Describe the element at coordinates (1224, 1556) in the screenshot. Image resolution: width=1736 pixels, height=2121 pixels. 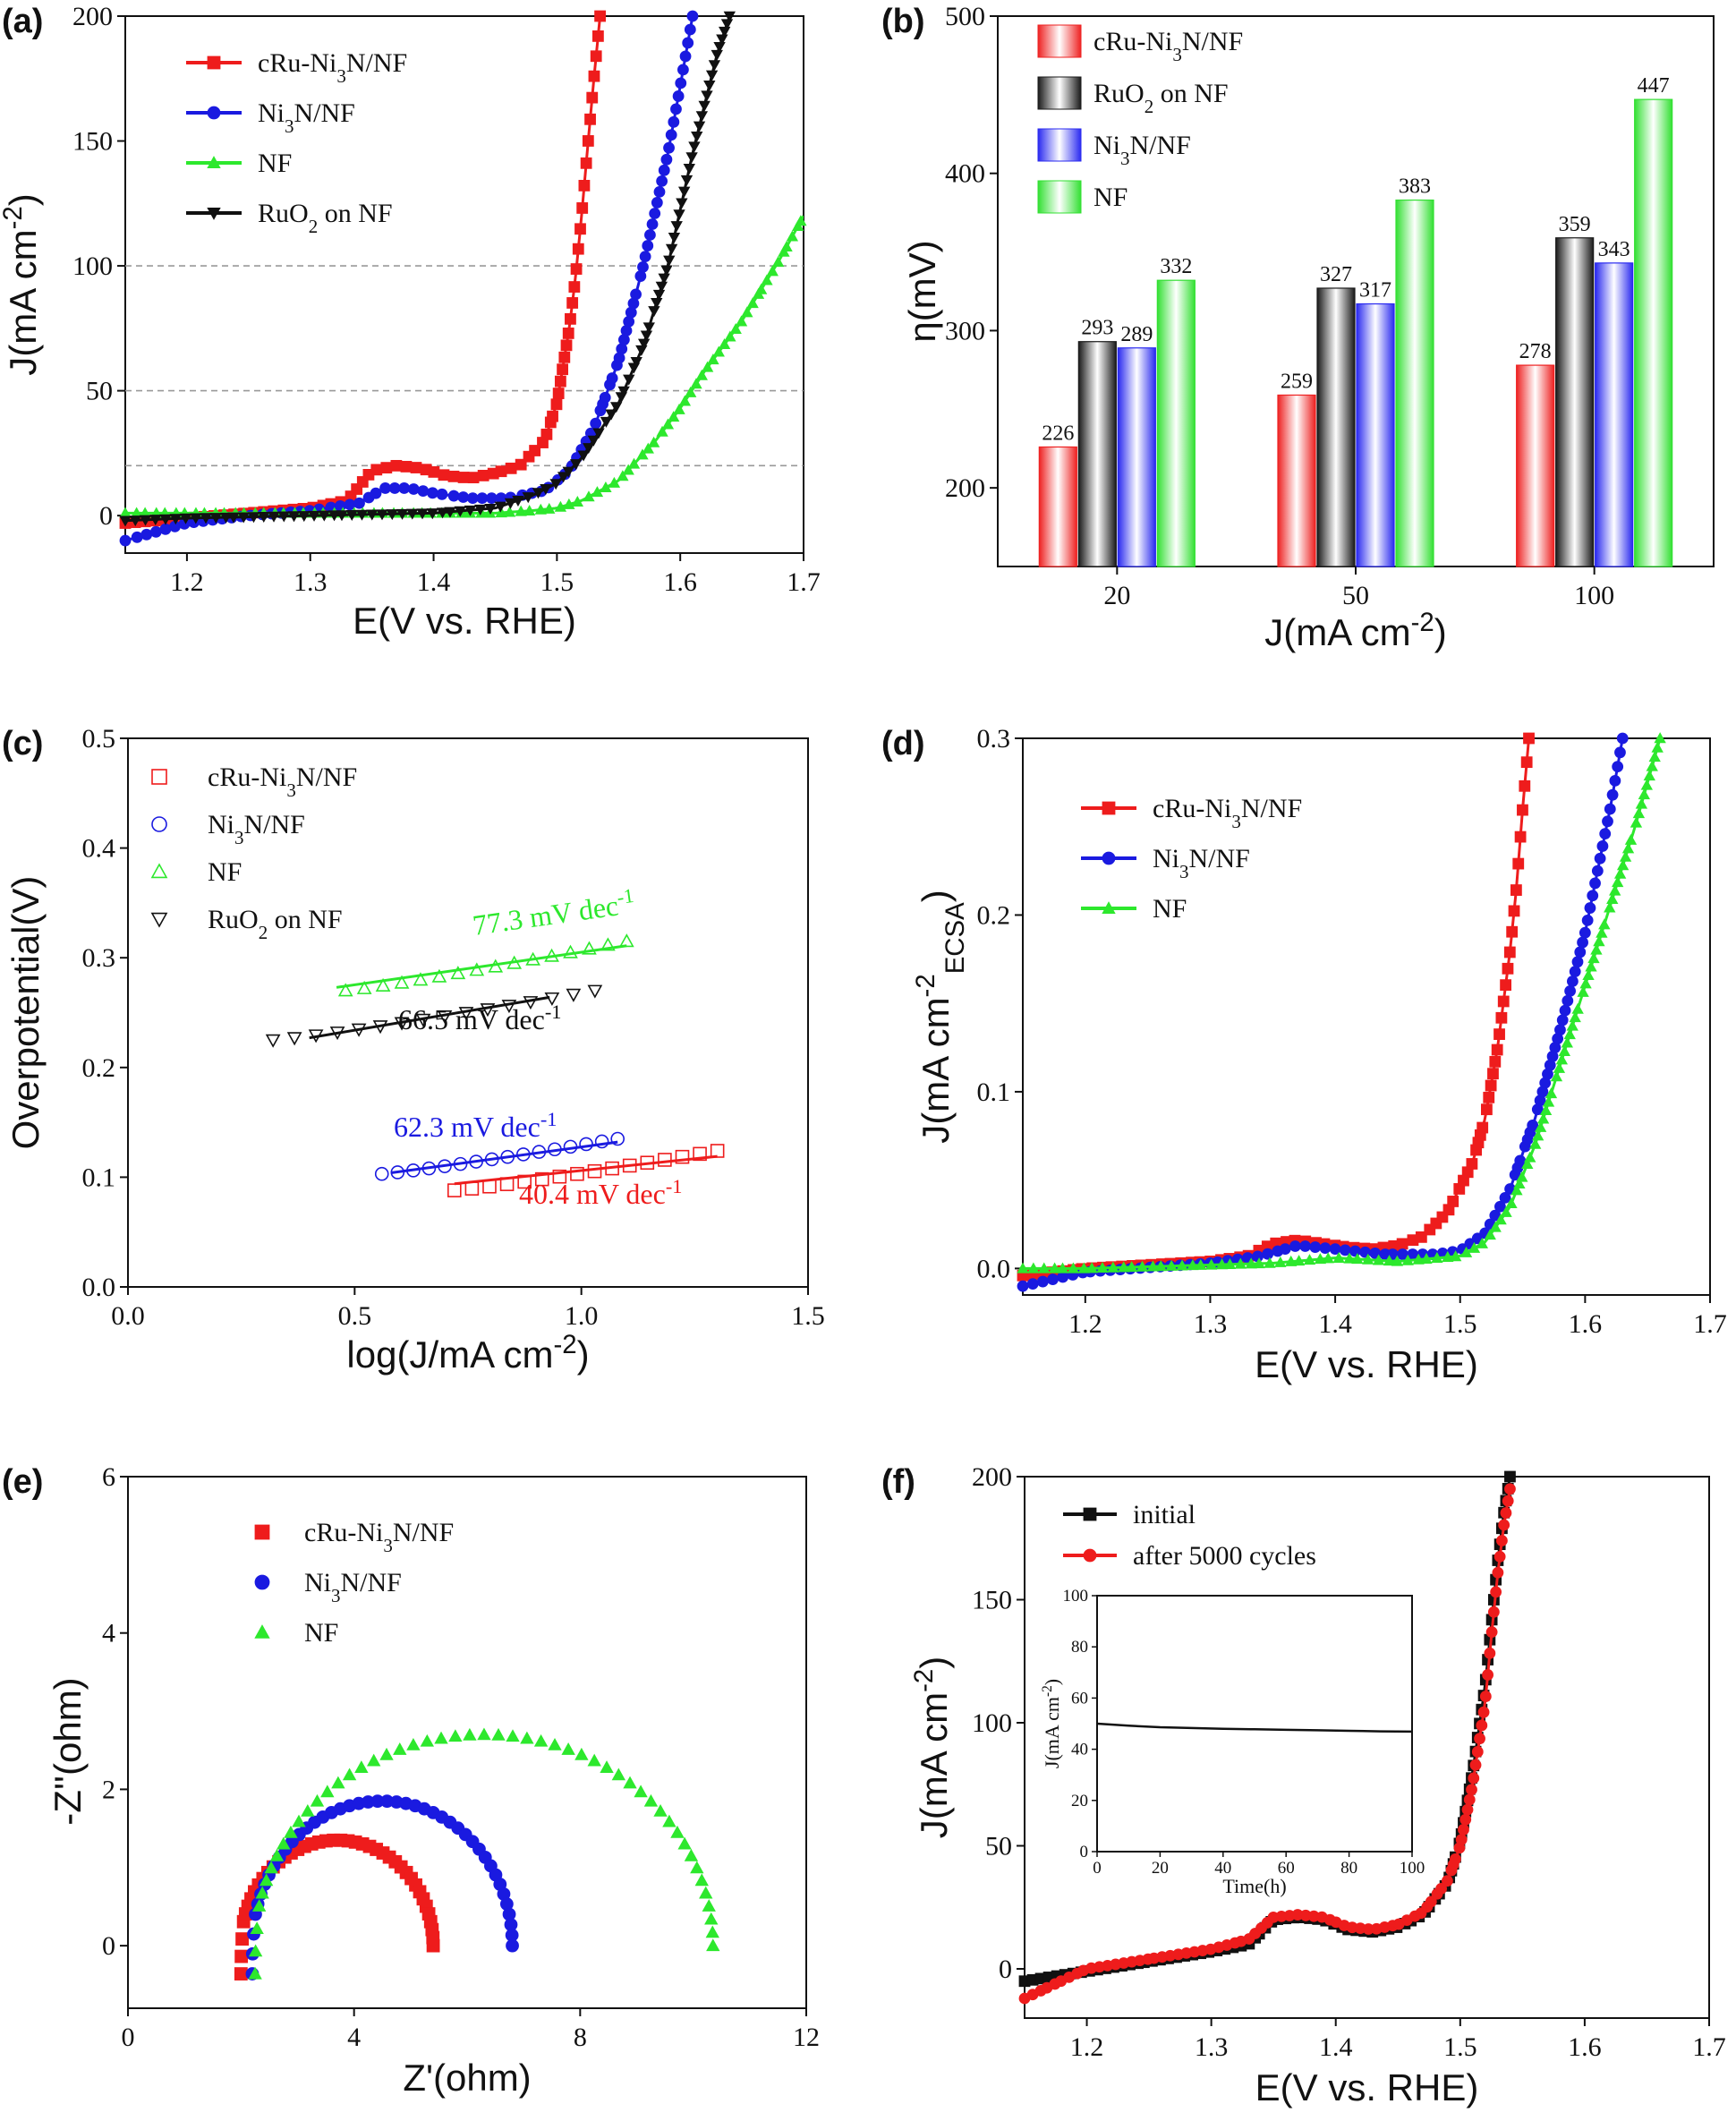
I see `legend-label: after 5000 cycles` at that location.